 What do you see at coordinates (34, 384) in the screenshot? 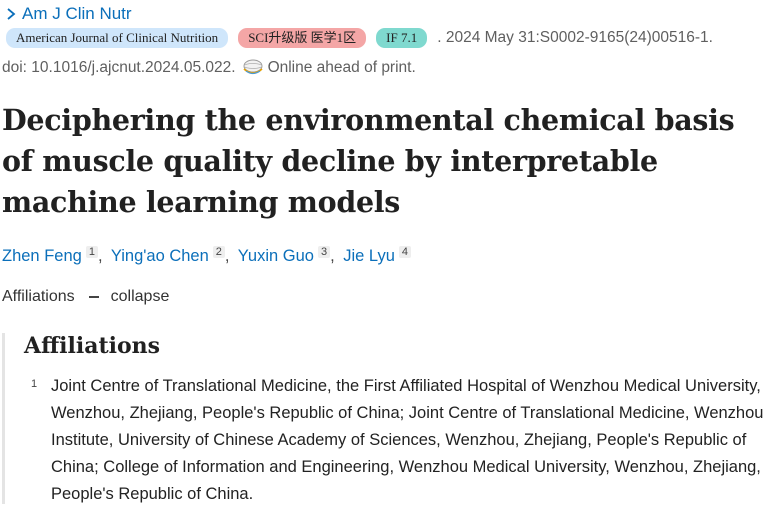
I see `affiliation-number: 1` at bounding box center [34, 384].